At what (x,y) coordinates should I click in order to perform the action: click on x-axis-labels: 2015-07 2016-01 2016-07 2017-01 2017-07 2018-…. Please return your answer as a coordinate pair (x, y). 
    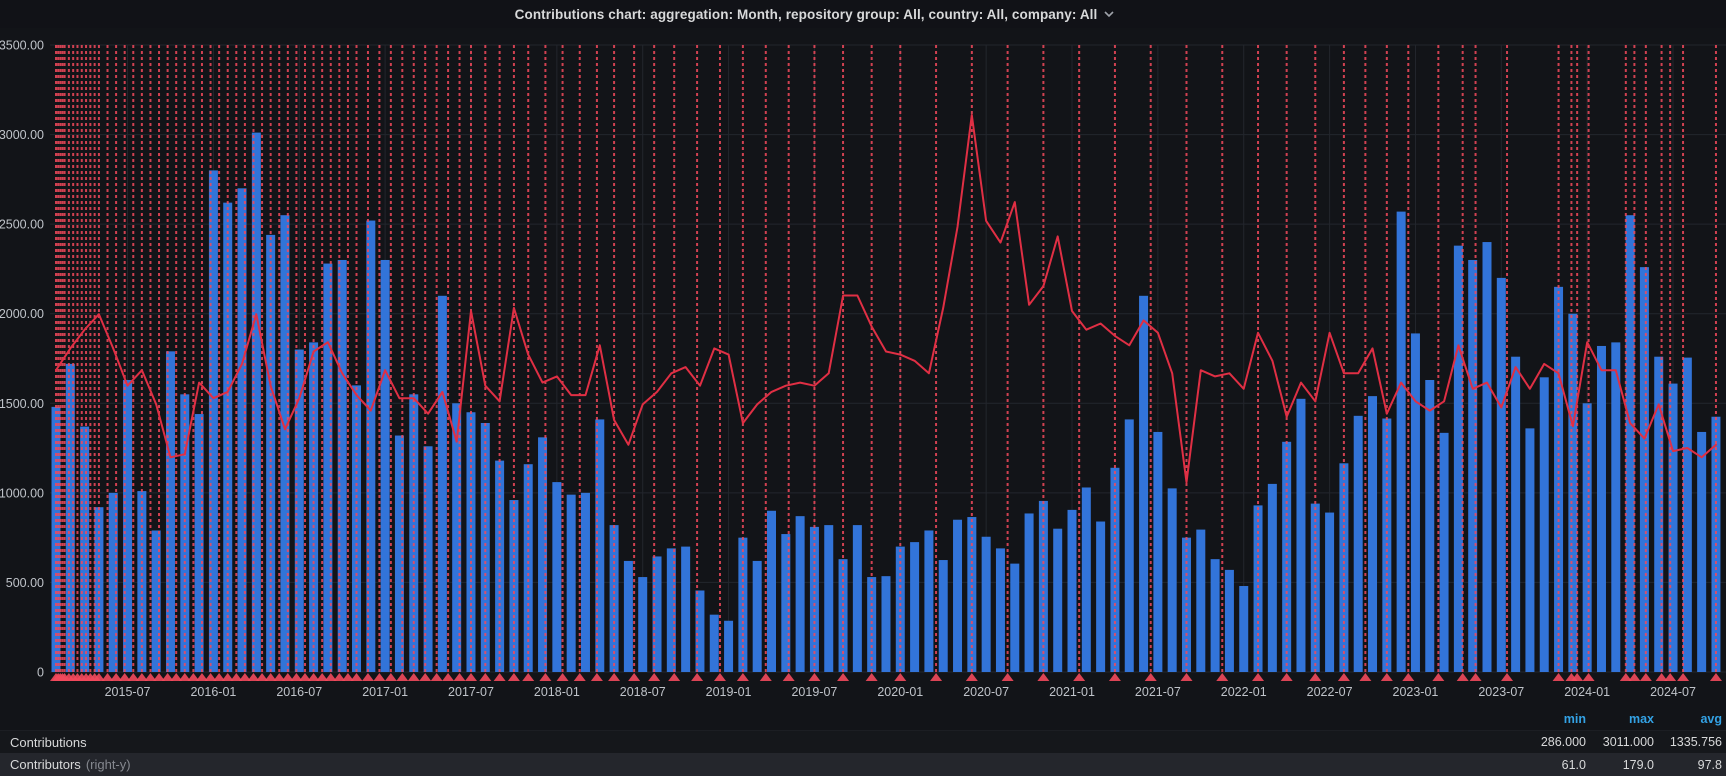
    Looking at the image, I should click on (900, 692).